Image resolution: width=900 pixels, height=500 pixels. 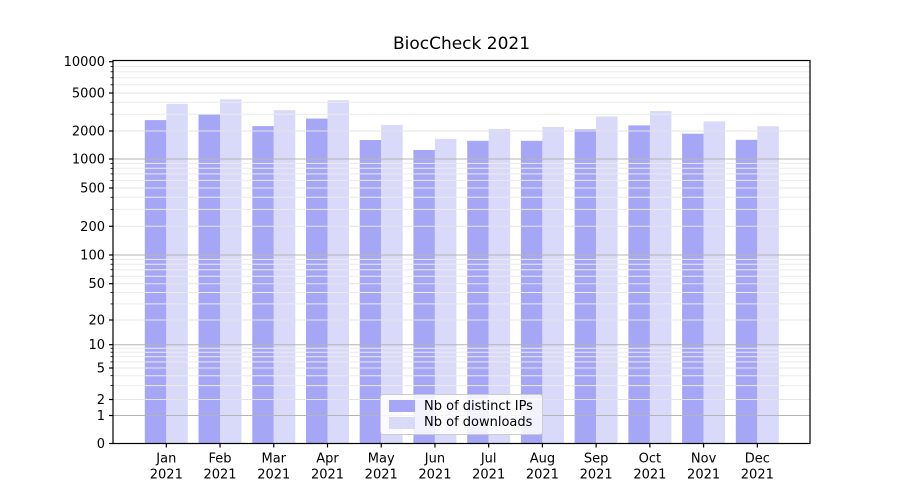 I want to click on y-tick-label: 5, so click(x=101, y=369).